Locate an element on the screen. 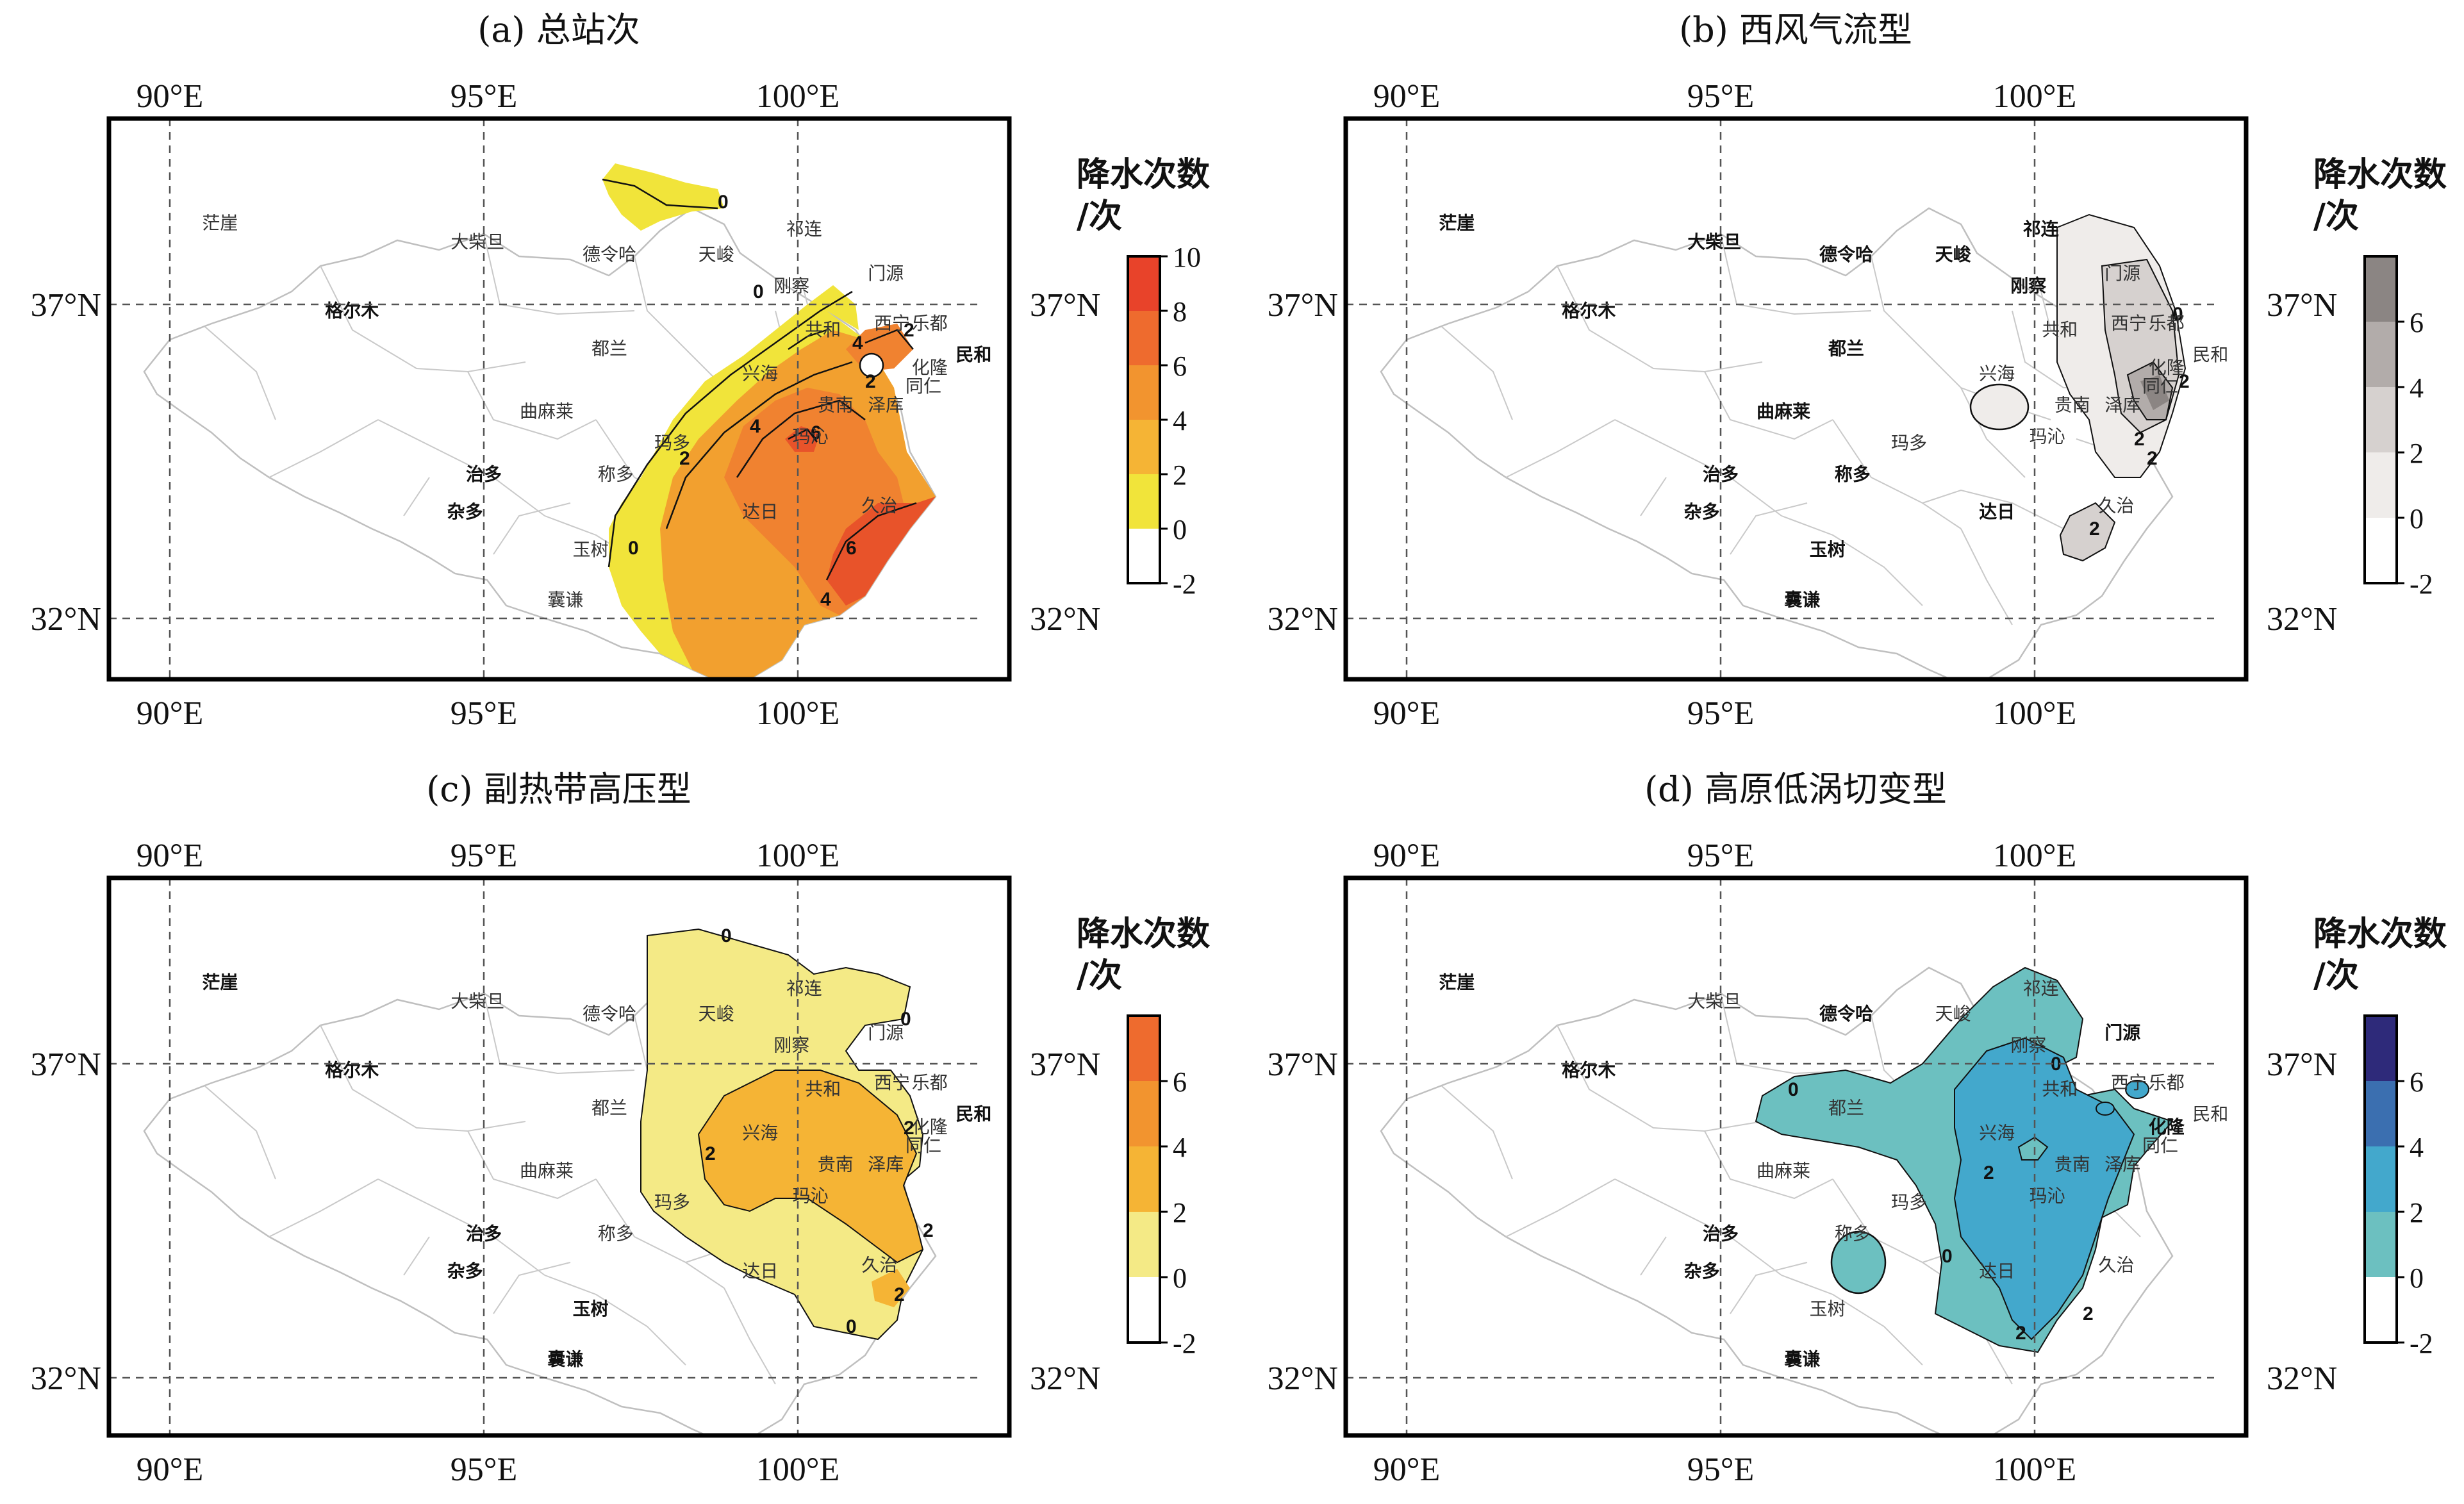  colorbar-b: 降水次数/次 6 4 2 0 -2 is located at coordinates (2380, 377).